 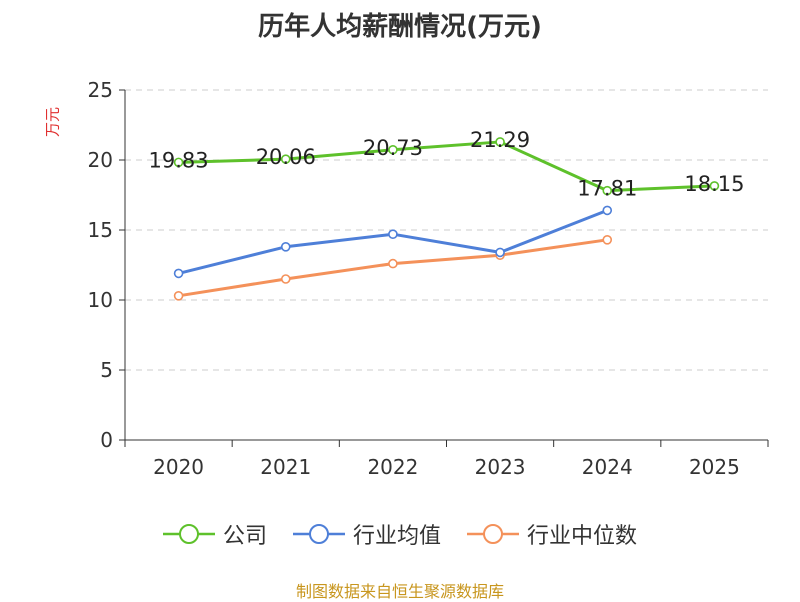 I want to click on y-tick-label: 25, so click(x=100, y=90).